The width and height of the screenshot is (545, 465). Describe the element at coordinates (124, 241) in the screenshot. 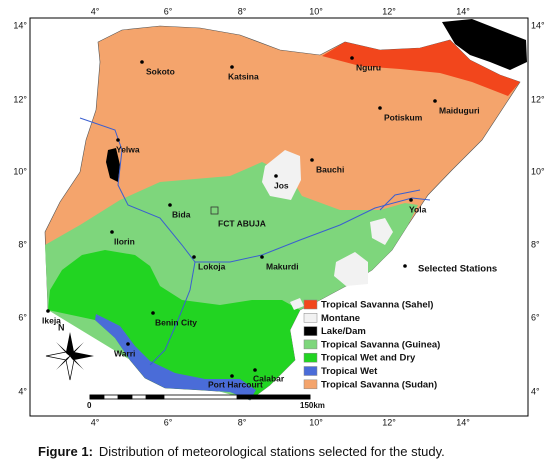

I see `station-label: Ilorin` at that location.